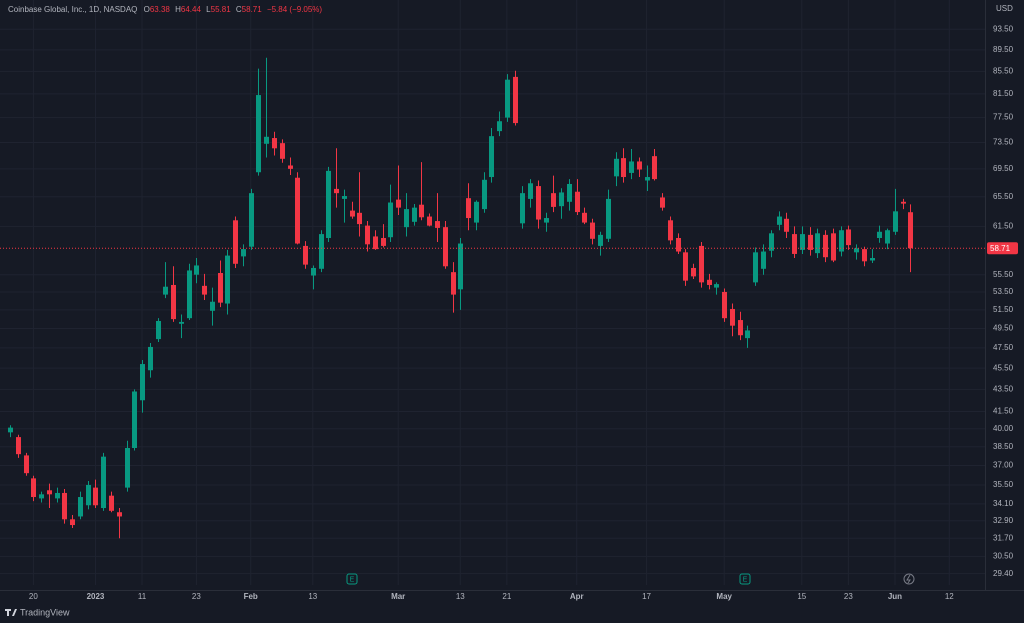 The width and height of the screenshot is (1024, 623). What do you see at coordinates (191, 9) in the screenshot?
I see `ohlc-value: 64.44` at bounding box center [191, 9].